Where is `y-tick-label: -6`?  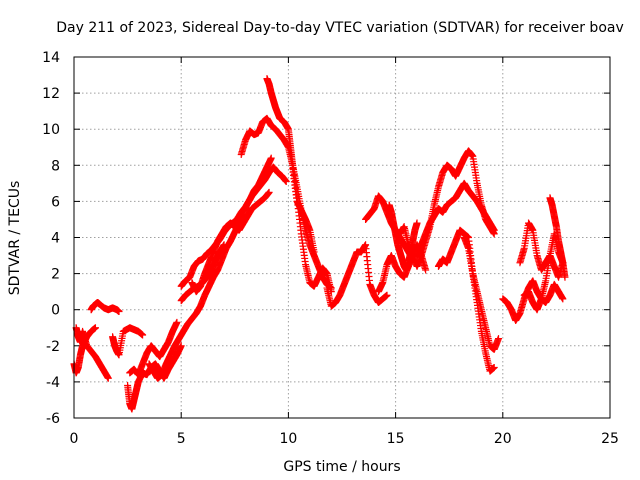 y-tick-label: -6 is located at coordinates (53, 419).